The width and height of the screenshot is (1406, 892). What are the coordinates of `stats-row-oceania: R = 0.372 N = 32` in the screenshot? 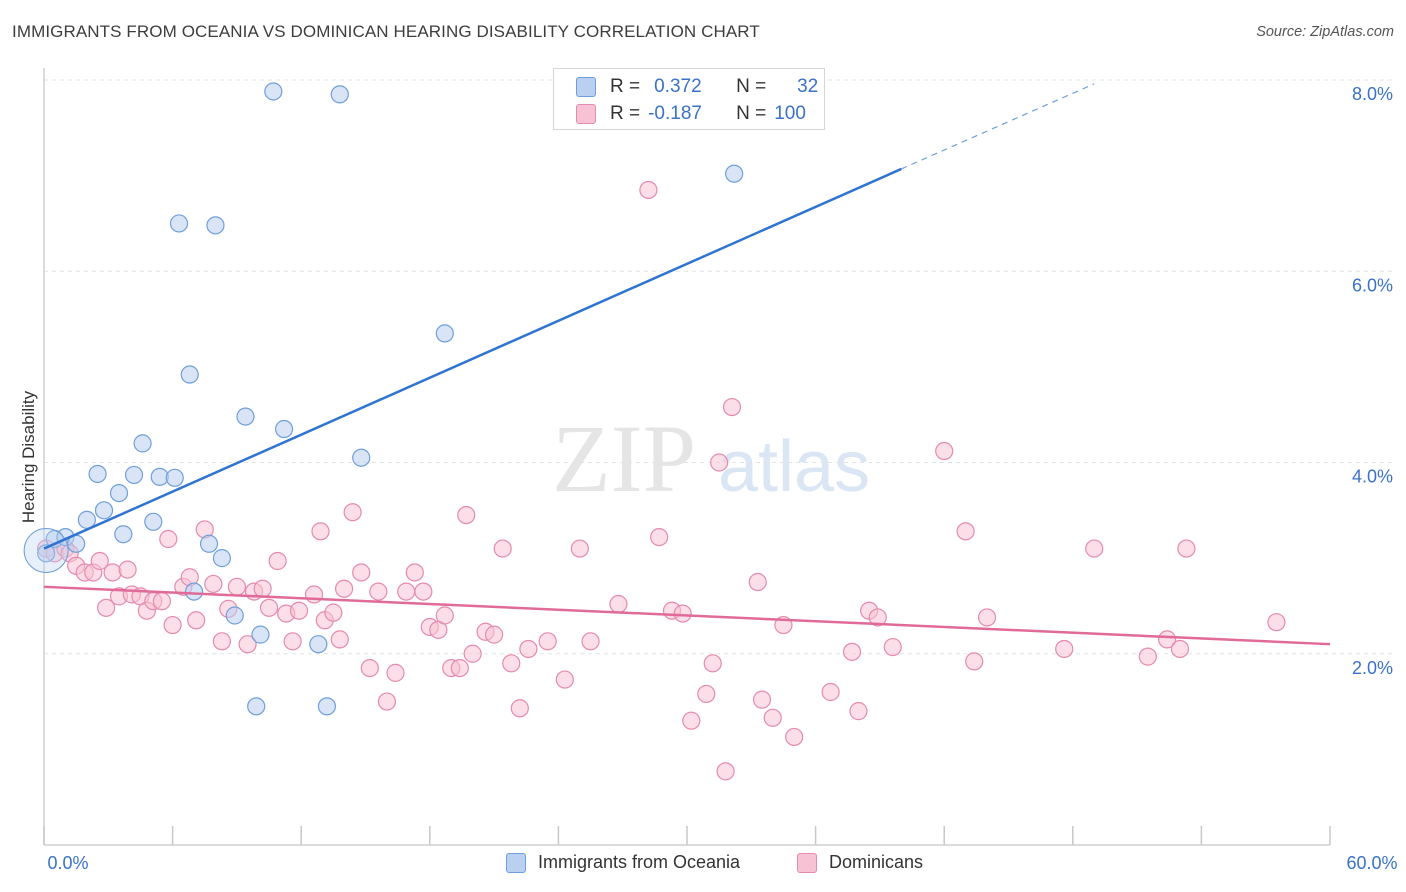 It's located at (697, 87).